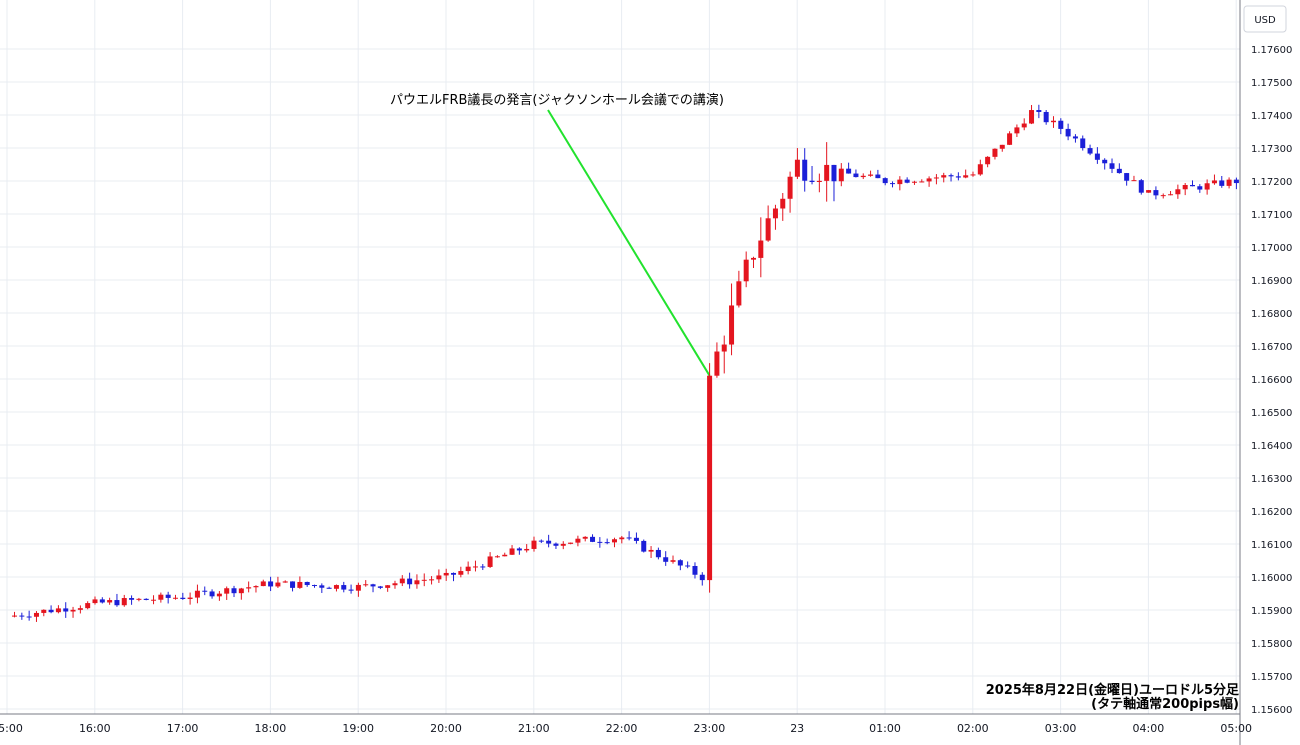 The width and height of the screenshot is (1300, 745). What do you see at coordinates (1271, 182) in the screenshot?
I see `y-tick-label: 1.17200` at bounding box center [1271, 182].